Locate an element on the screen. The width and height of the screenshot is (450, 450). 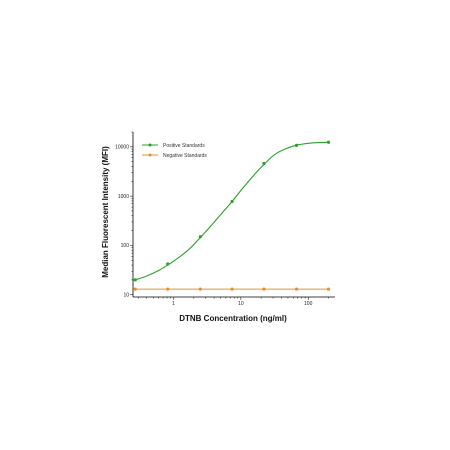
legend-label-negative: Negative Standards is located at coordinates (185, 156).